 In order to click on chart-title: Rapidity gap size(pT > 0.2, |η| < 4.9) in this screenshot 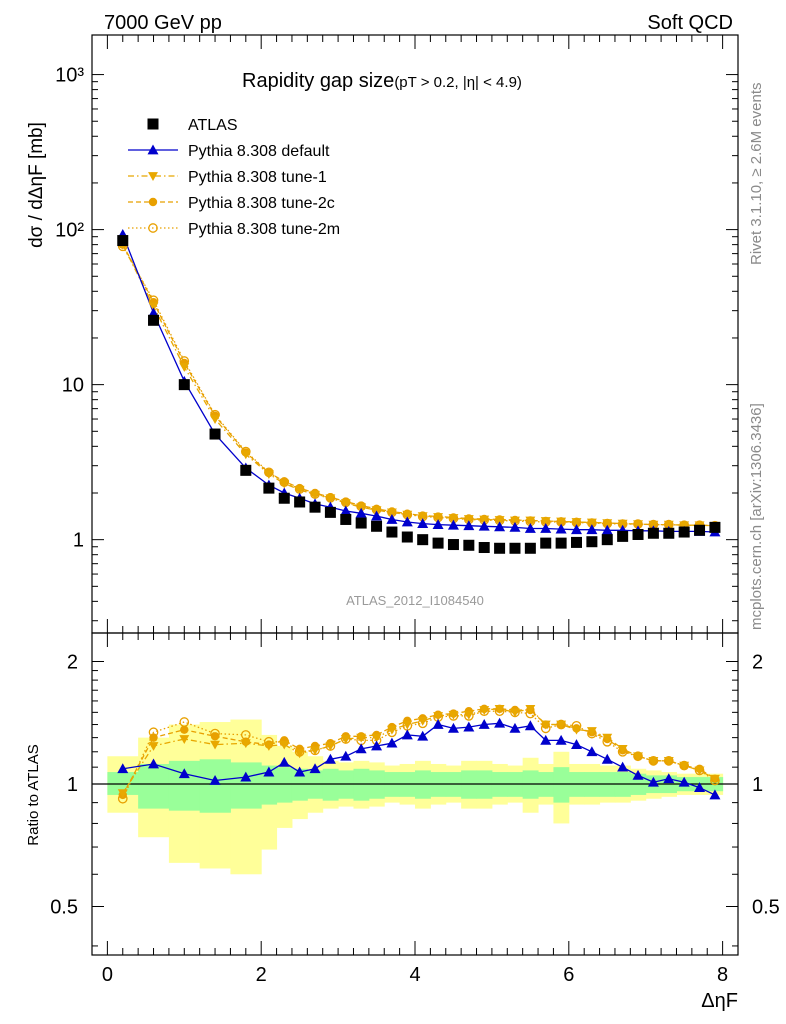, I will do `click(382, 81)`.